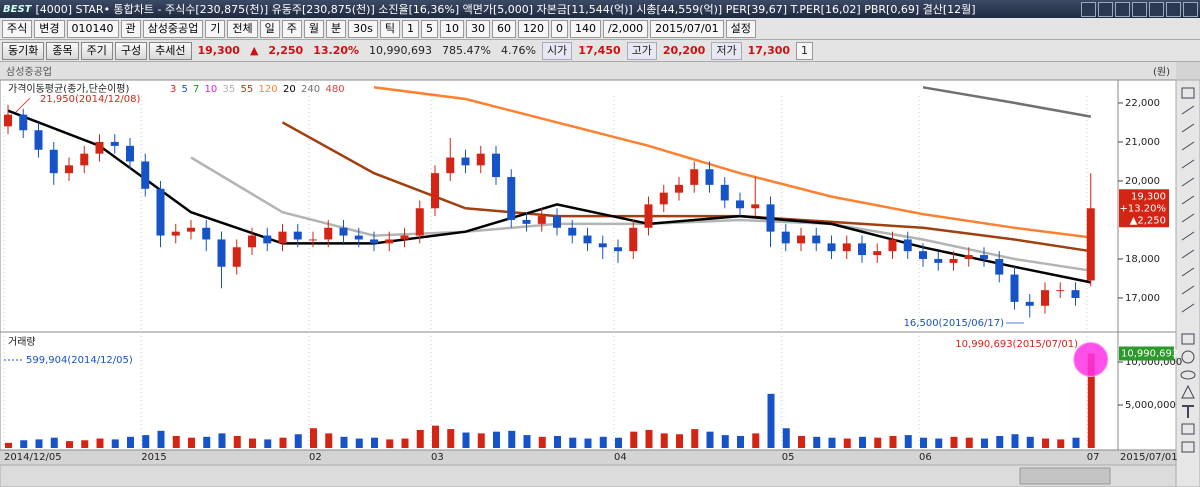  I want to click on toolbar-item: 주식, so click(17, 28).